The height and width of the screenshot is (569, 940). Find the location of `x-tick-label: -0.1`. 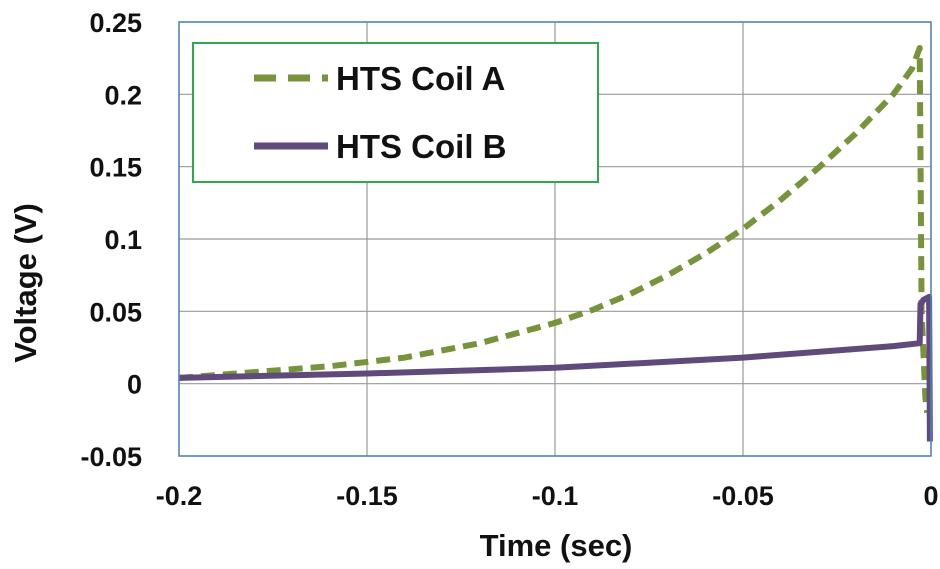

x-tick-label: -0.1 is located at coordinates (555, 496).